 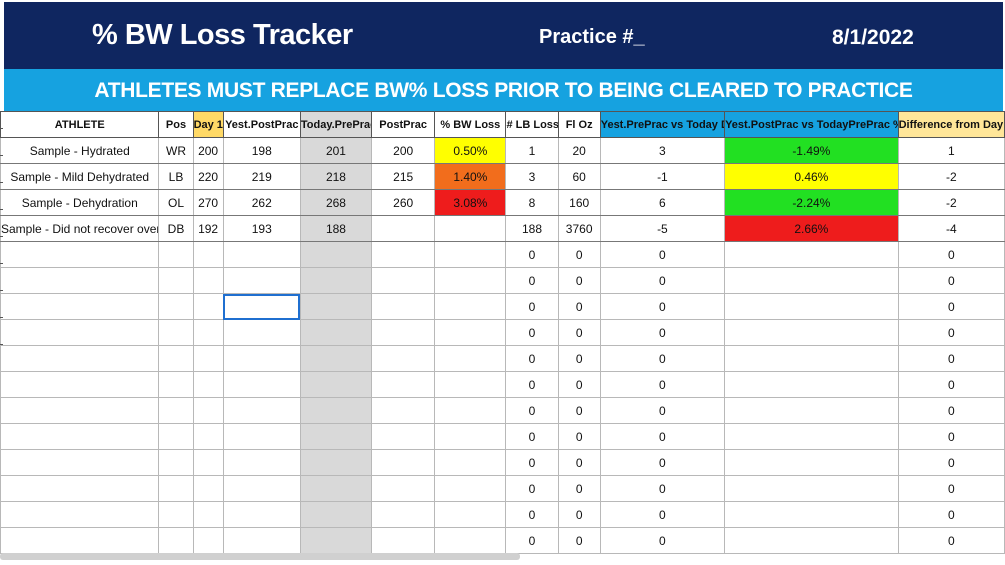 What do you see at coordinates (951, 124) in the screenshot?
I see `col-header-diff-day1: Difference from Day 1` at bounding box center [951, 124].